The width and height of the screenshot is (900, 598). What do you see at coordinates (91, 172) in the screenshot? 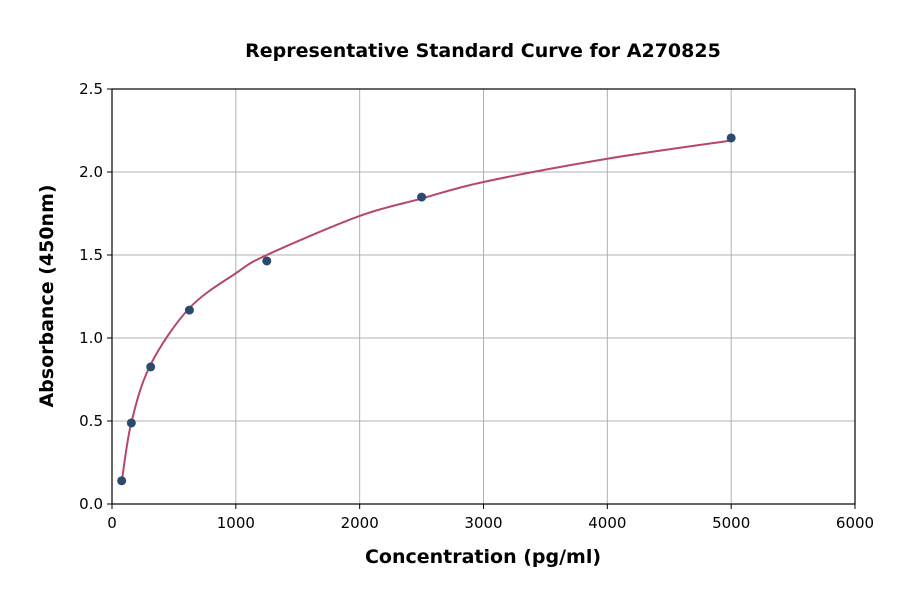
I see `y-tick-label: 2.0` at bounding box center [91, 172].